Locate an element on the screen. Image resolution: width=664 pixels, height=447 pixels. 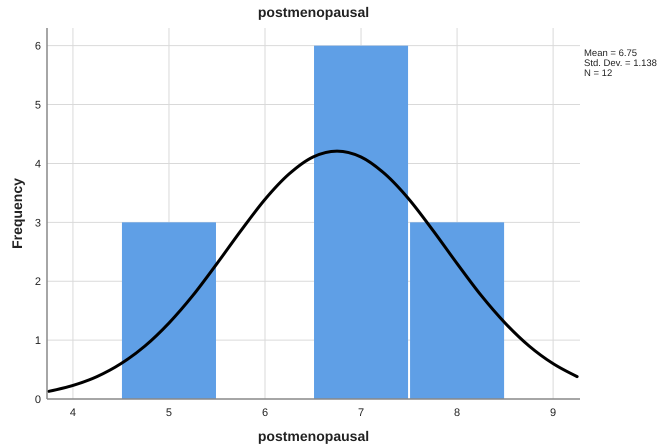
x-tick-label: 9 is located at coordinates (553, 413).